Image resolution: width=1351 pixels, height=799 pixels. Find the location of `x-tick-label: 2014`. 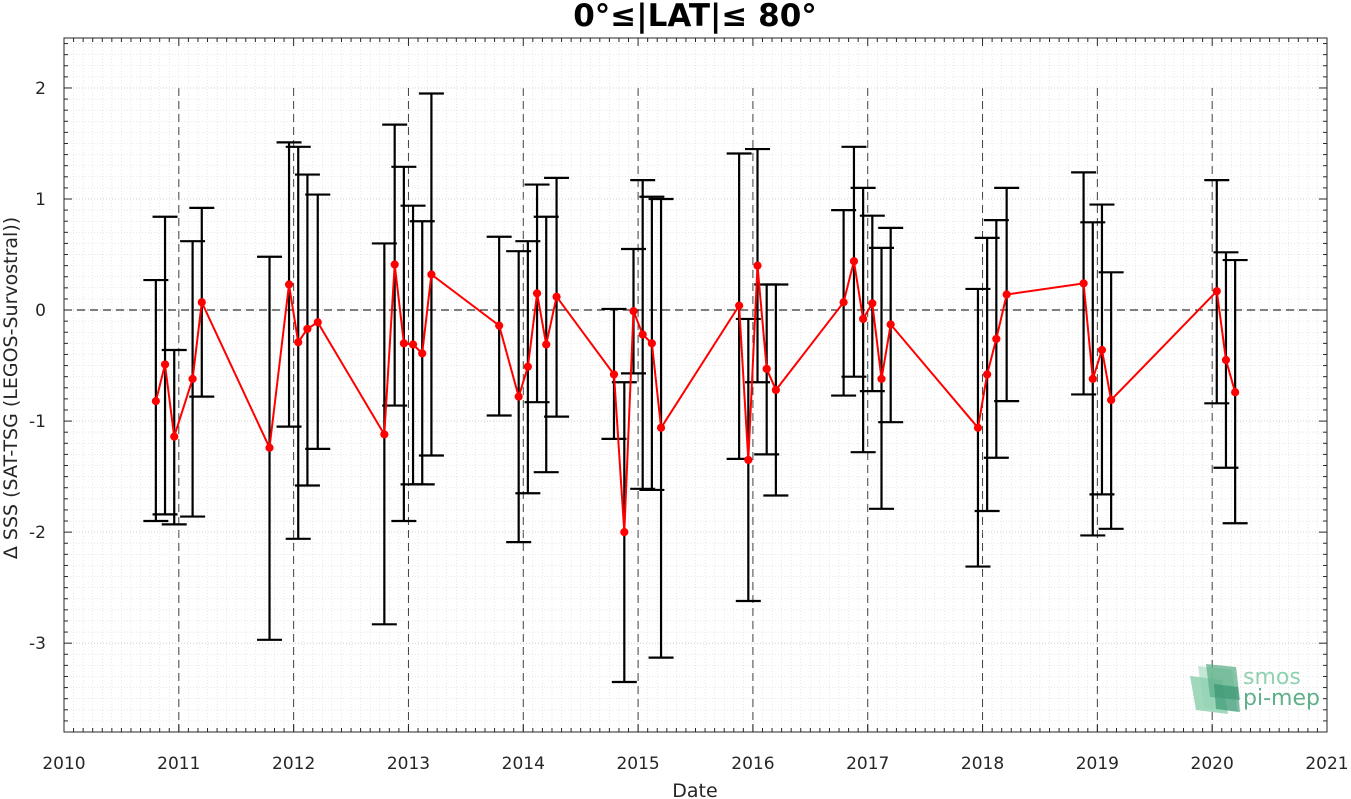

x-tick-label: 2014 is located at coordinates (523, 764).